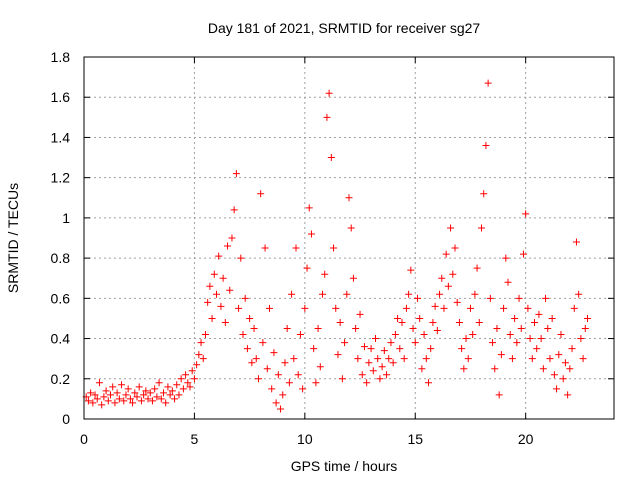 Image resolution: width=640 pixels, height=480 pixels. Describe the element at coordinates (305, 439) in the screenshot. I see `x-tick-label: 10` at that location.